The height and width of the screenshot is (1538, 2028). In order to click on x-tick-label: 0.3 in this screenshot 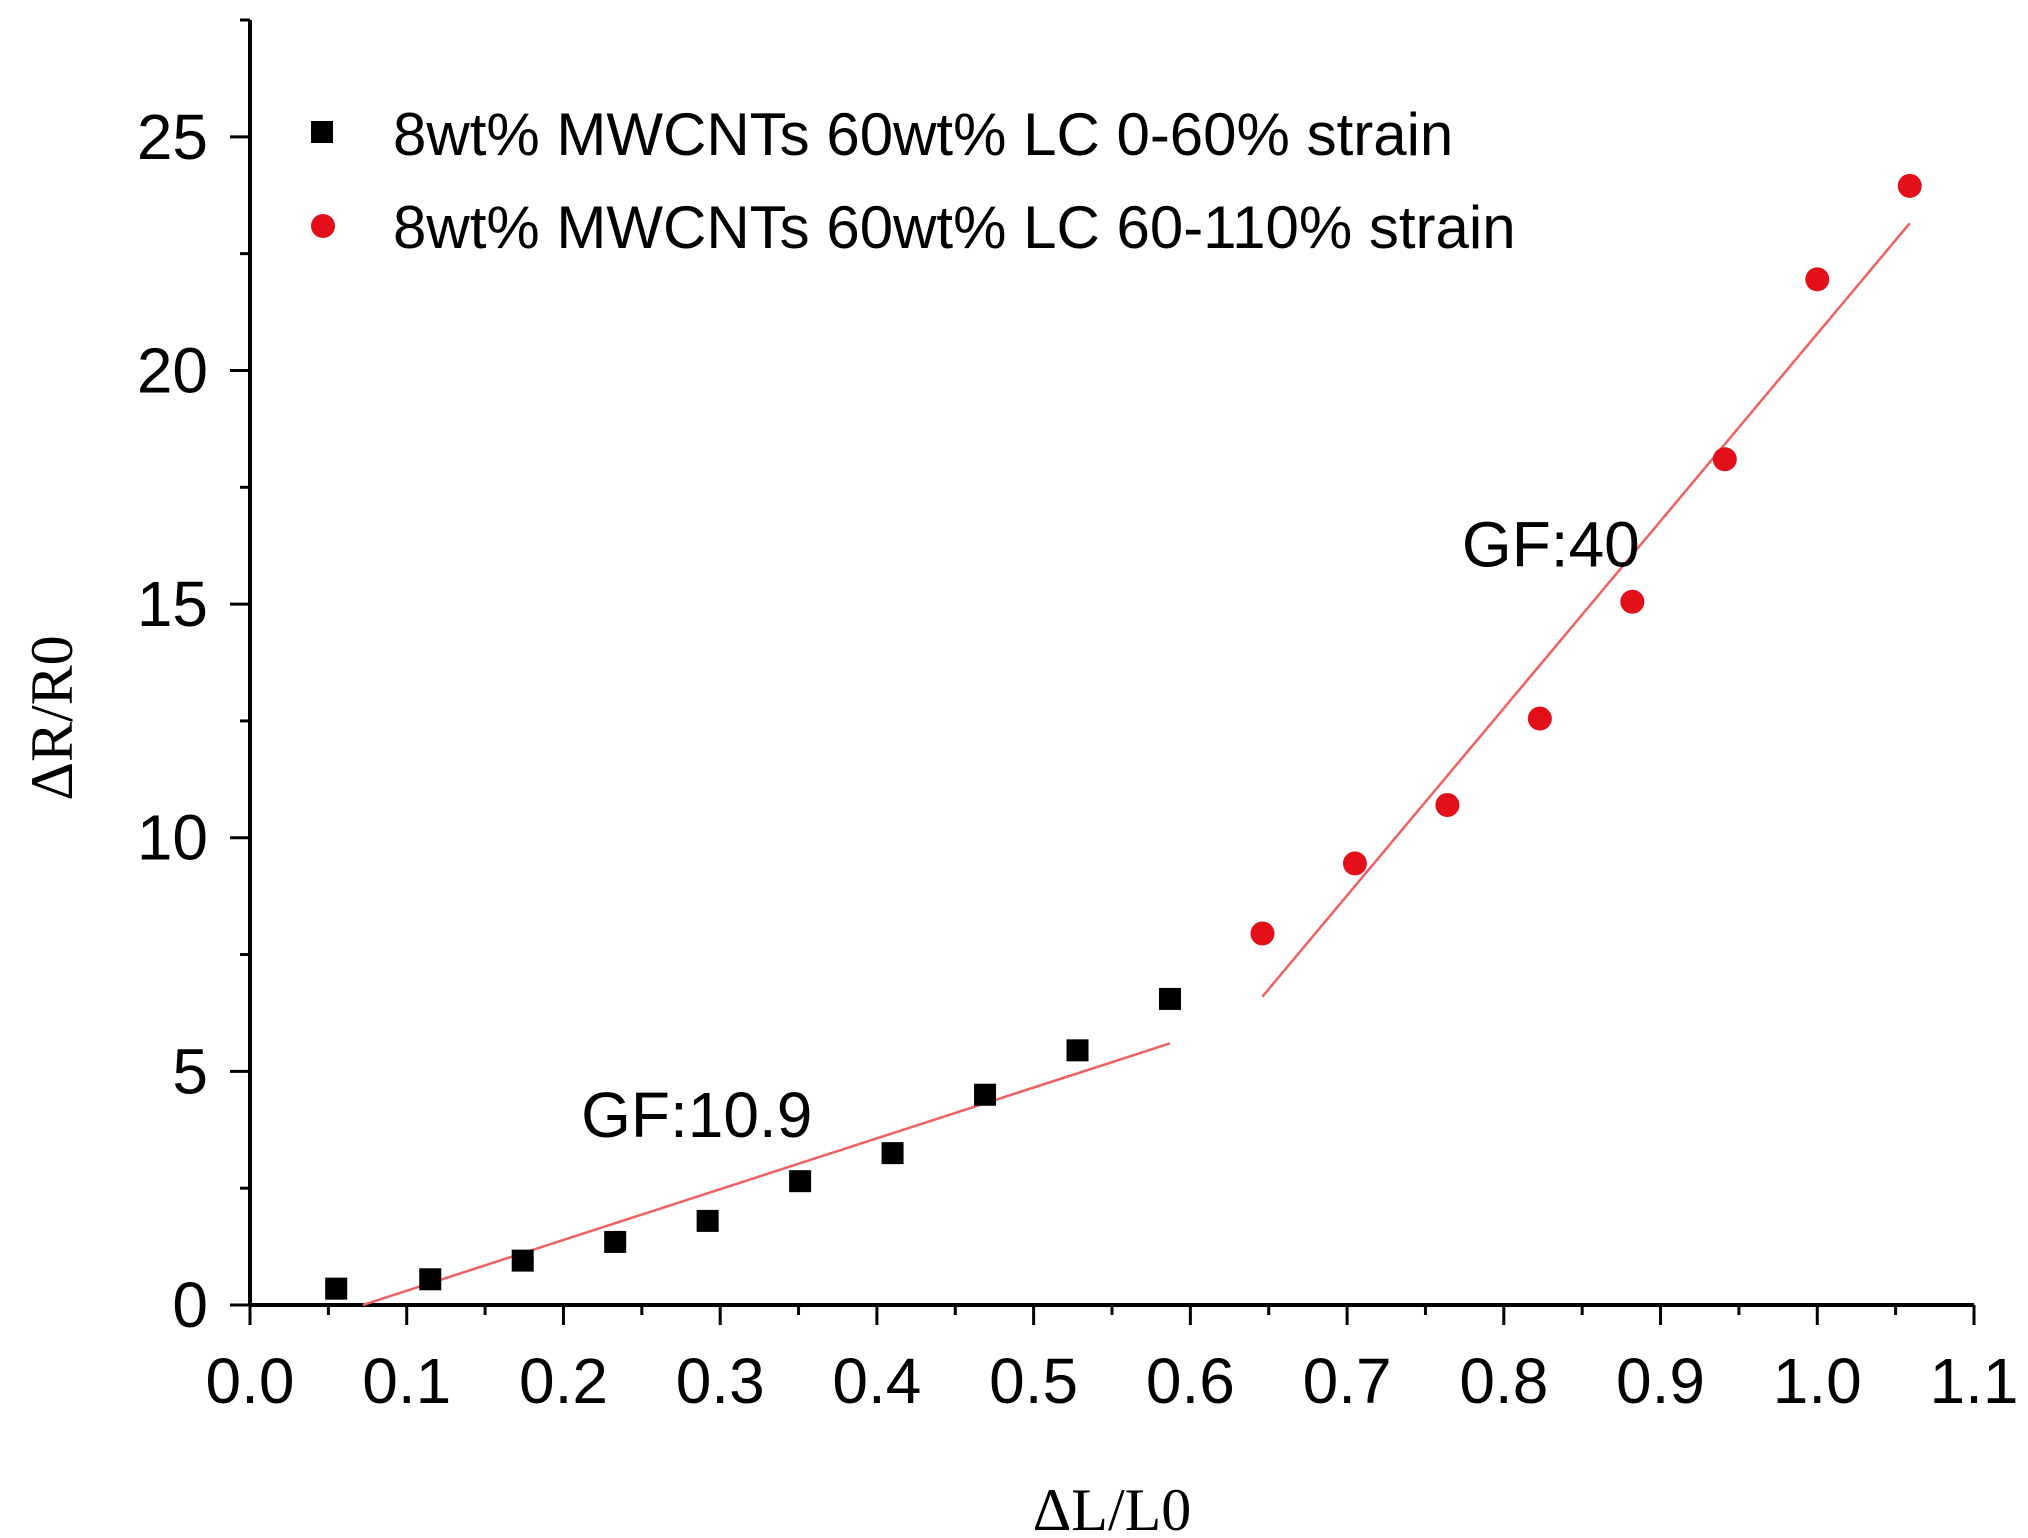, I will do `click(720, 1381)`.